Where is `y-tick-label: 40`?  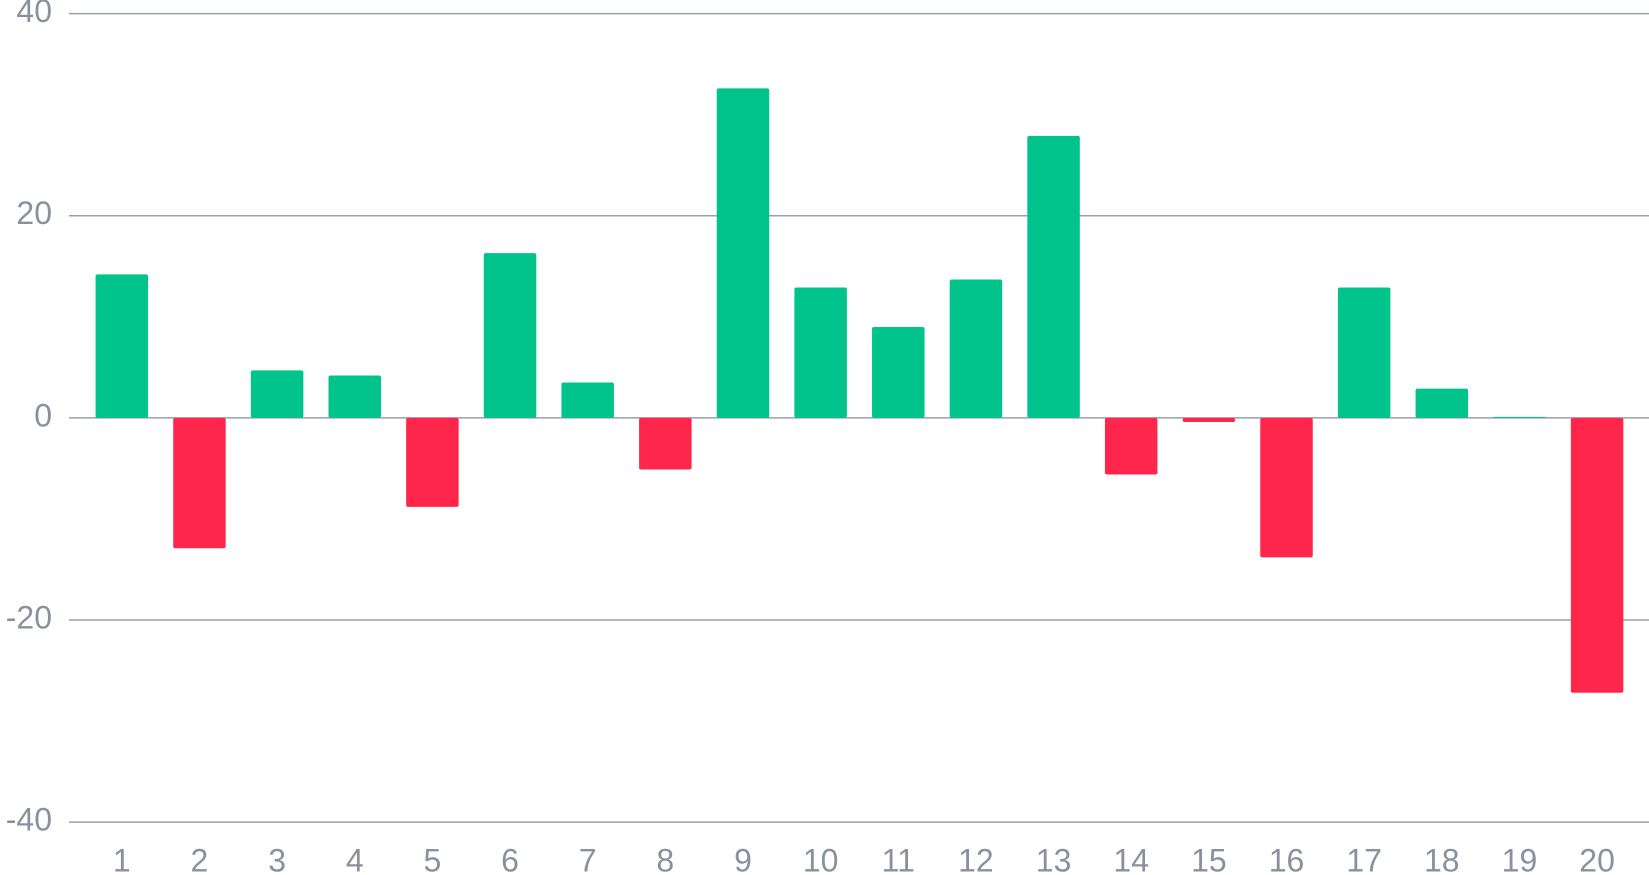
y-tick-label: 40 is located at coordinates (34, 14).